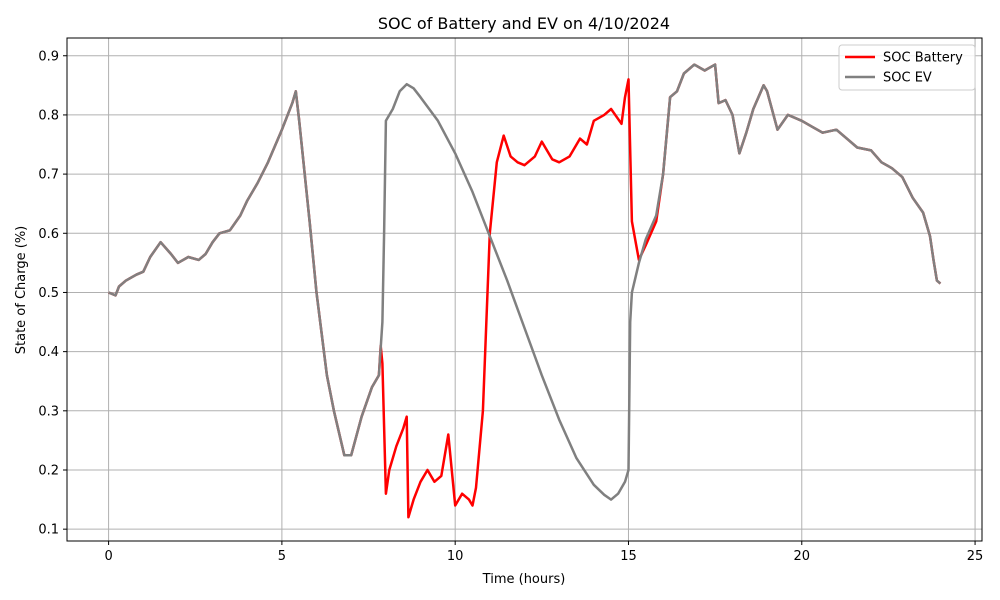  What do you see at coordinates (48, 115) in the screenshot?
I see `y-tick-label: 0.8` at bounding box center [48, 115].